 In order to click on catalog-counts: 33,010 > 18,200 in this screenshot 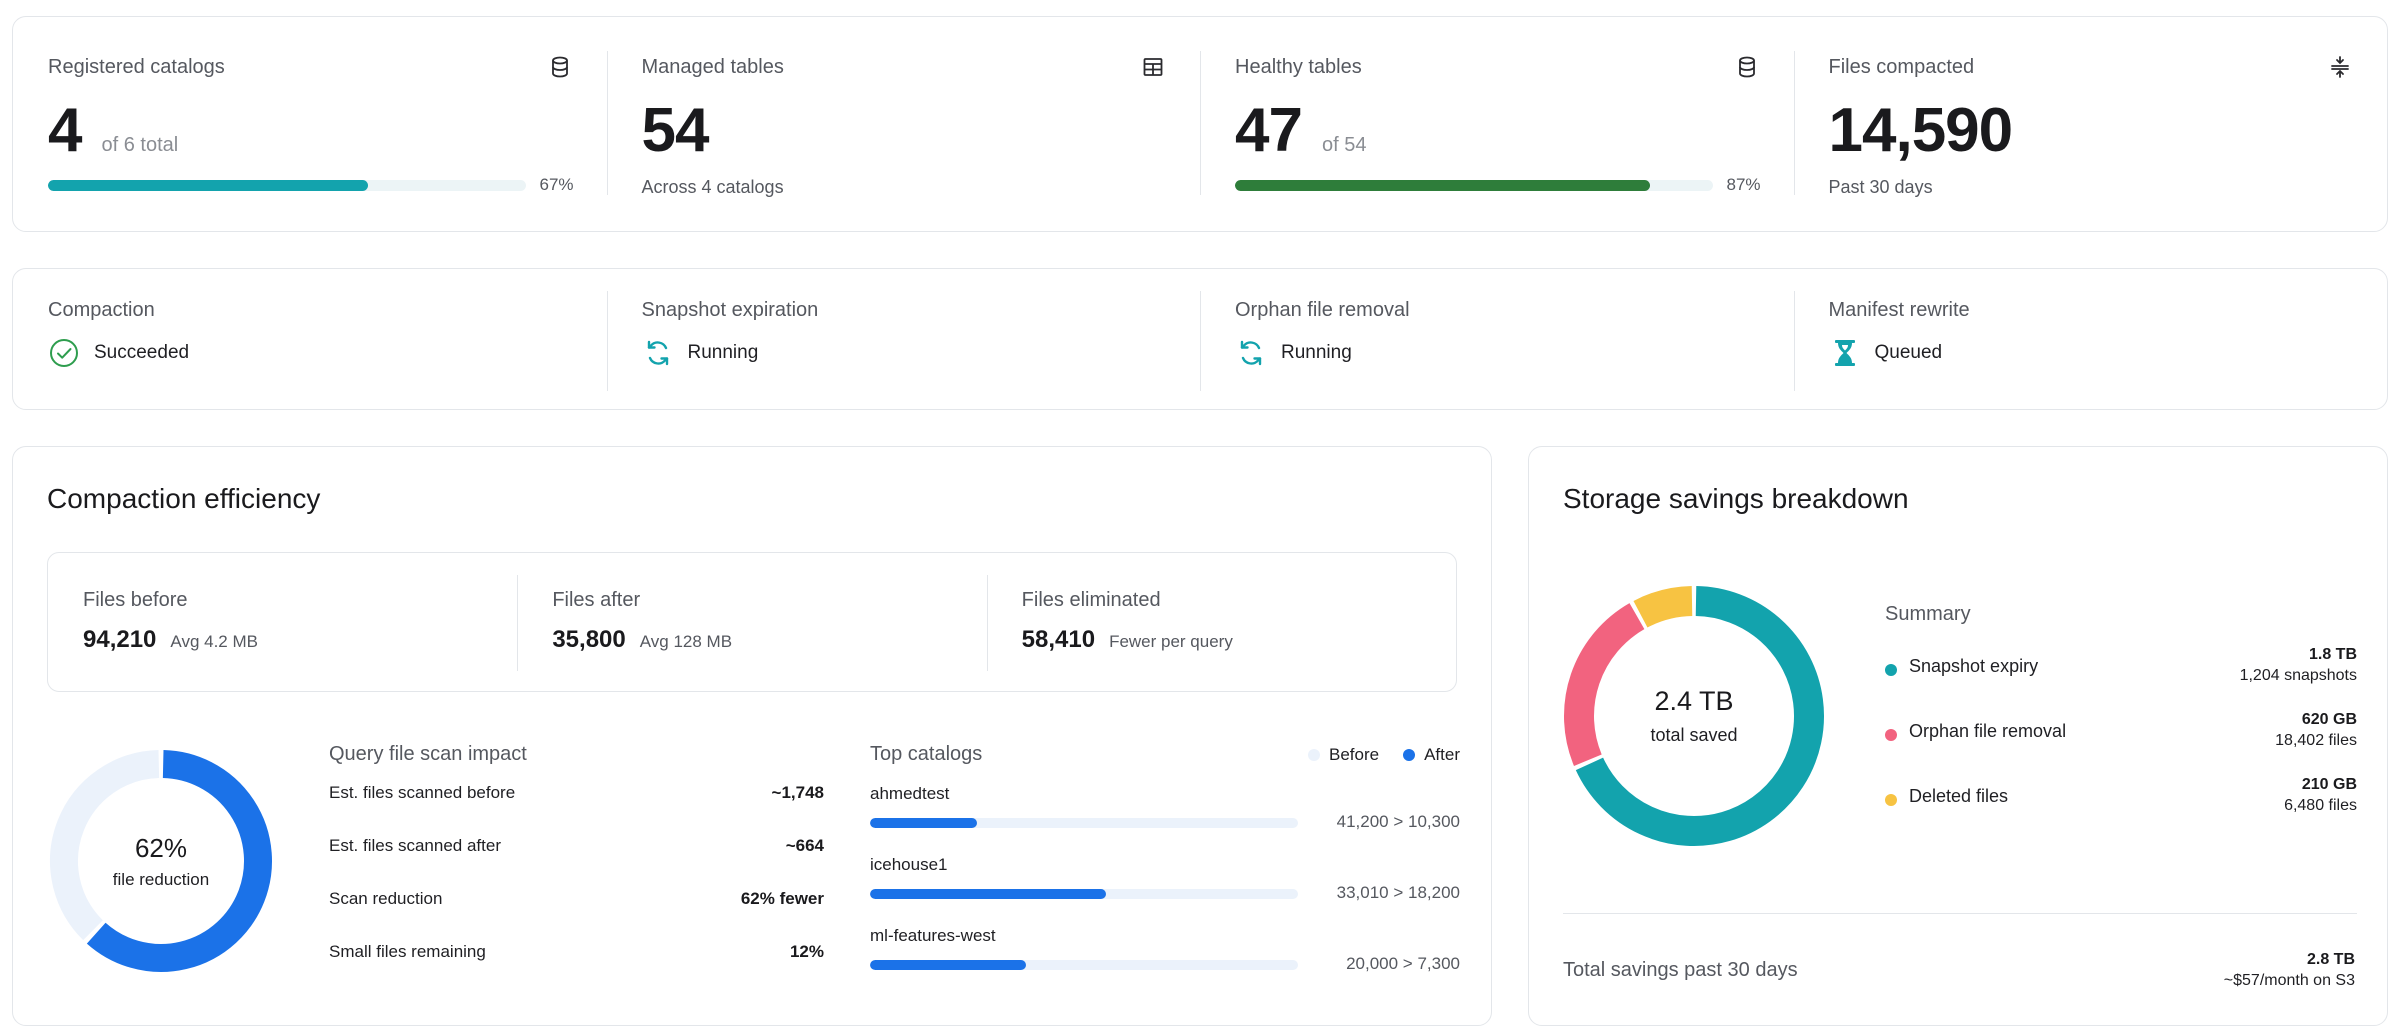, I will do `click(1398, 892)`.